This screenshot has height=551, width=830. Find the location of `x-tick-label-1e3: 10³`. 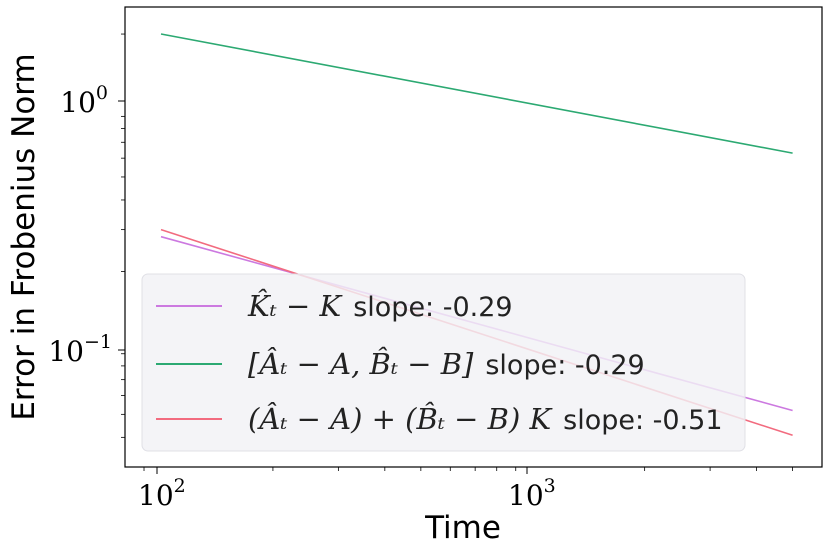

x-tick-label-1e3: 10³ is located at coordinates (532, 493).